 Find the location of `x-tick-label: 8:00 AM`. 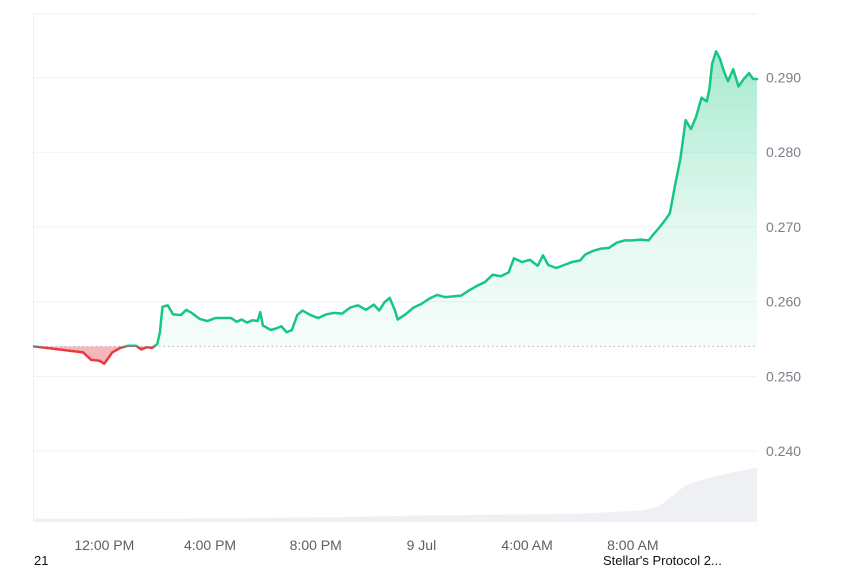

x-tick-label: 8:00 AM is located at coordinates (632, 545).